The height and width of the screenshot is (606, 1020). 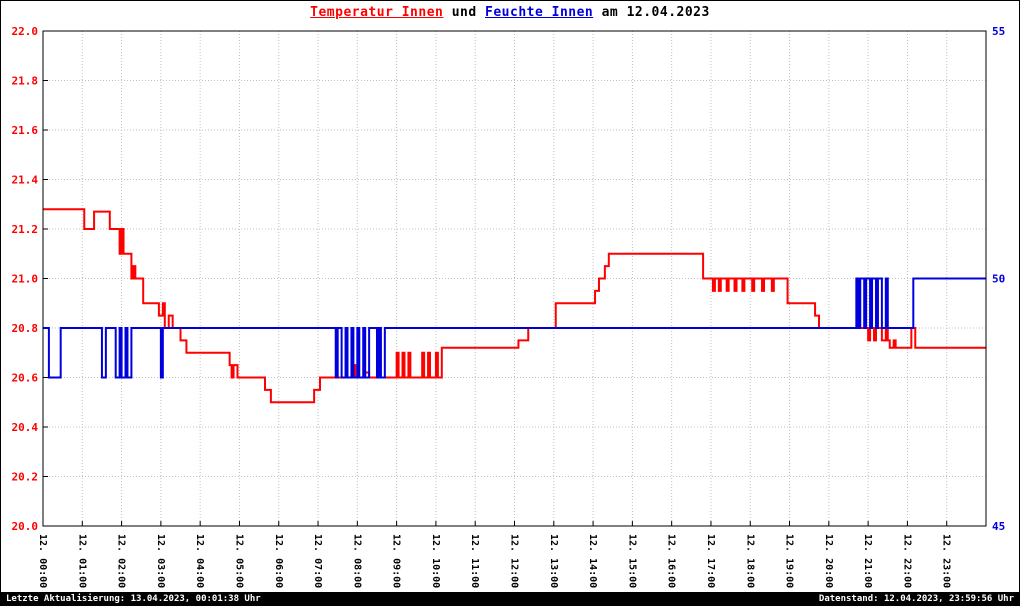 I want to click on x-tick-label: 12. 12:00, so click(x=514, y=561).